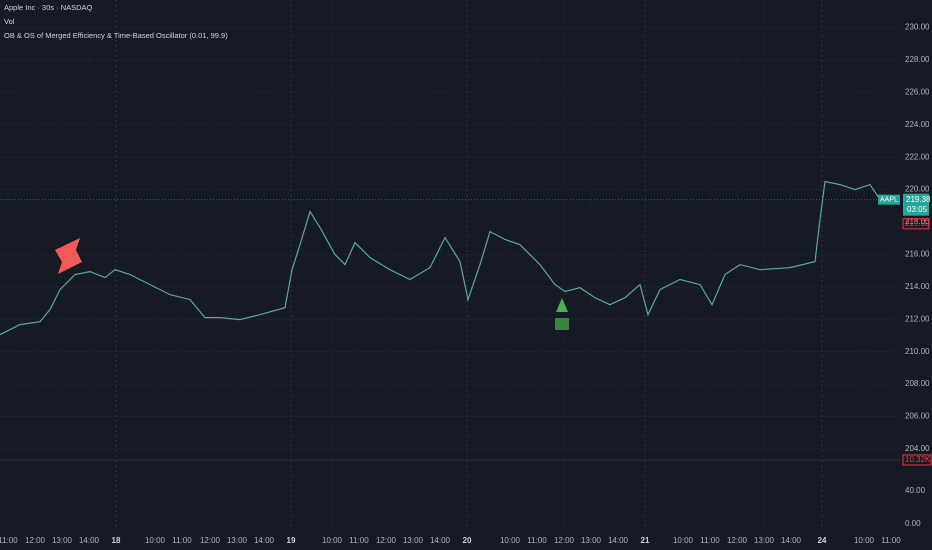 This screenshot has height=550, width=932. I want to click on y-tick-label: 226.00, so click(917, 91).